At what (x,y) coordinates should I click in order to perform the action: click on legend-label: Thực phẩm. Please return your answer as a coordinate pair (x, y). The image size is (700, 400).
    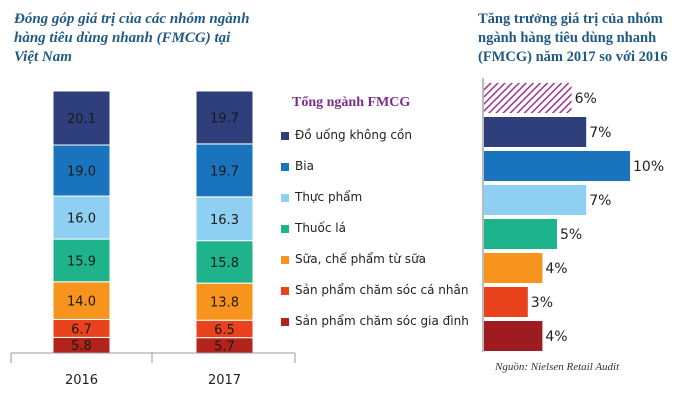
    Looking at the image, I should click on (329, 197).